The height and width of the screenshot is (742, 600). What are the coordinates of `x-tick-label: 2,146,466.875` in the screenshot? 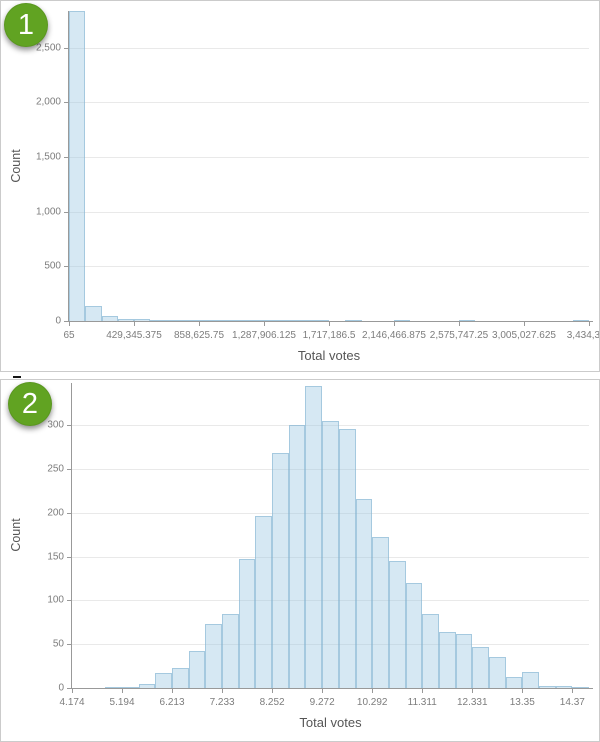 It's located at (394, 335).